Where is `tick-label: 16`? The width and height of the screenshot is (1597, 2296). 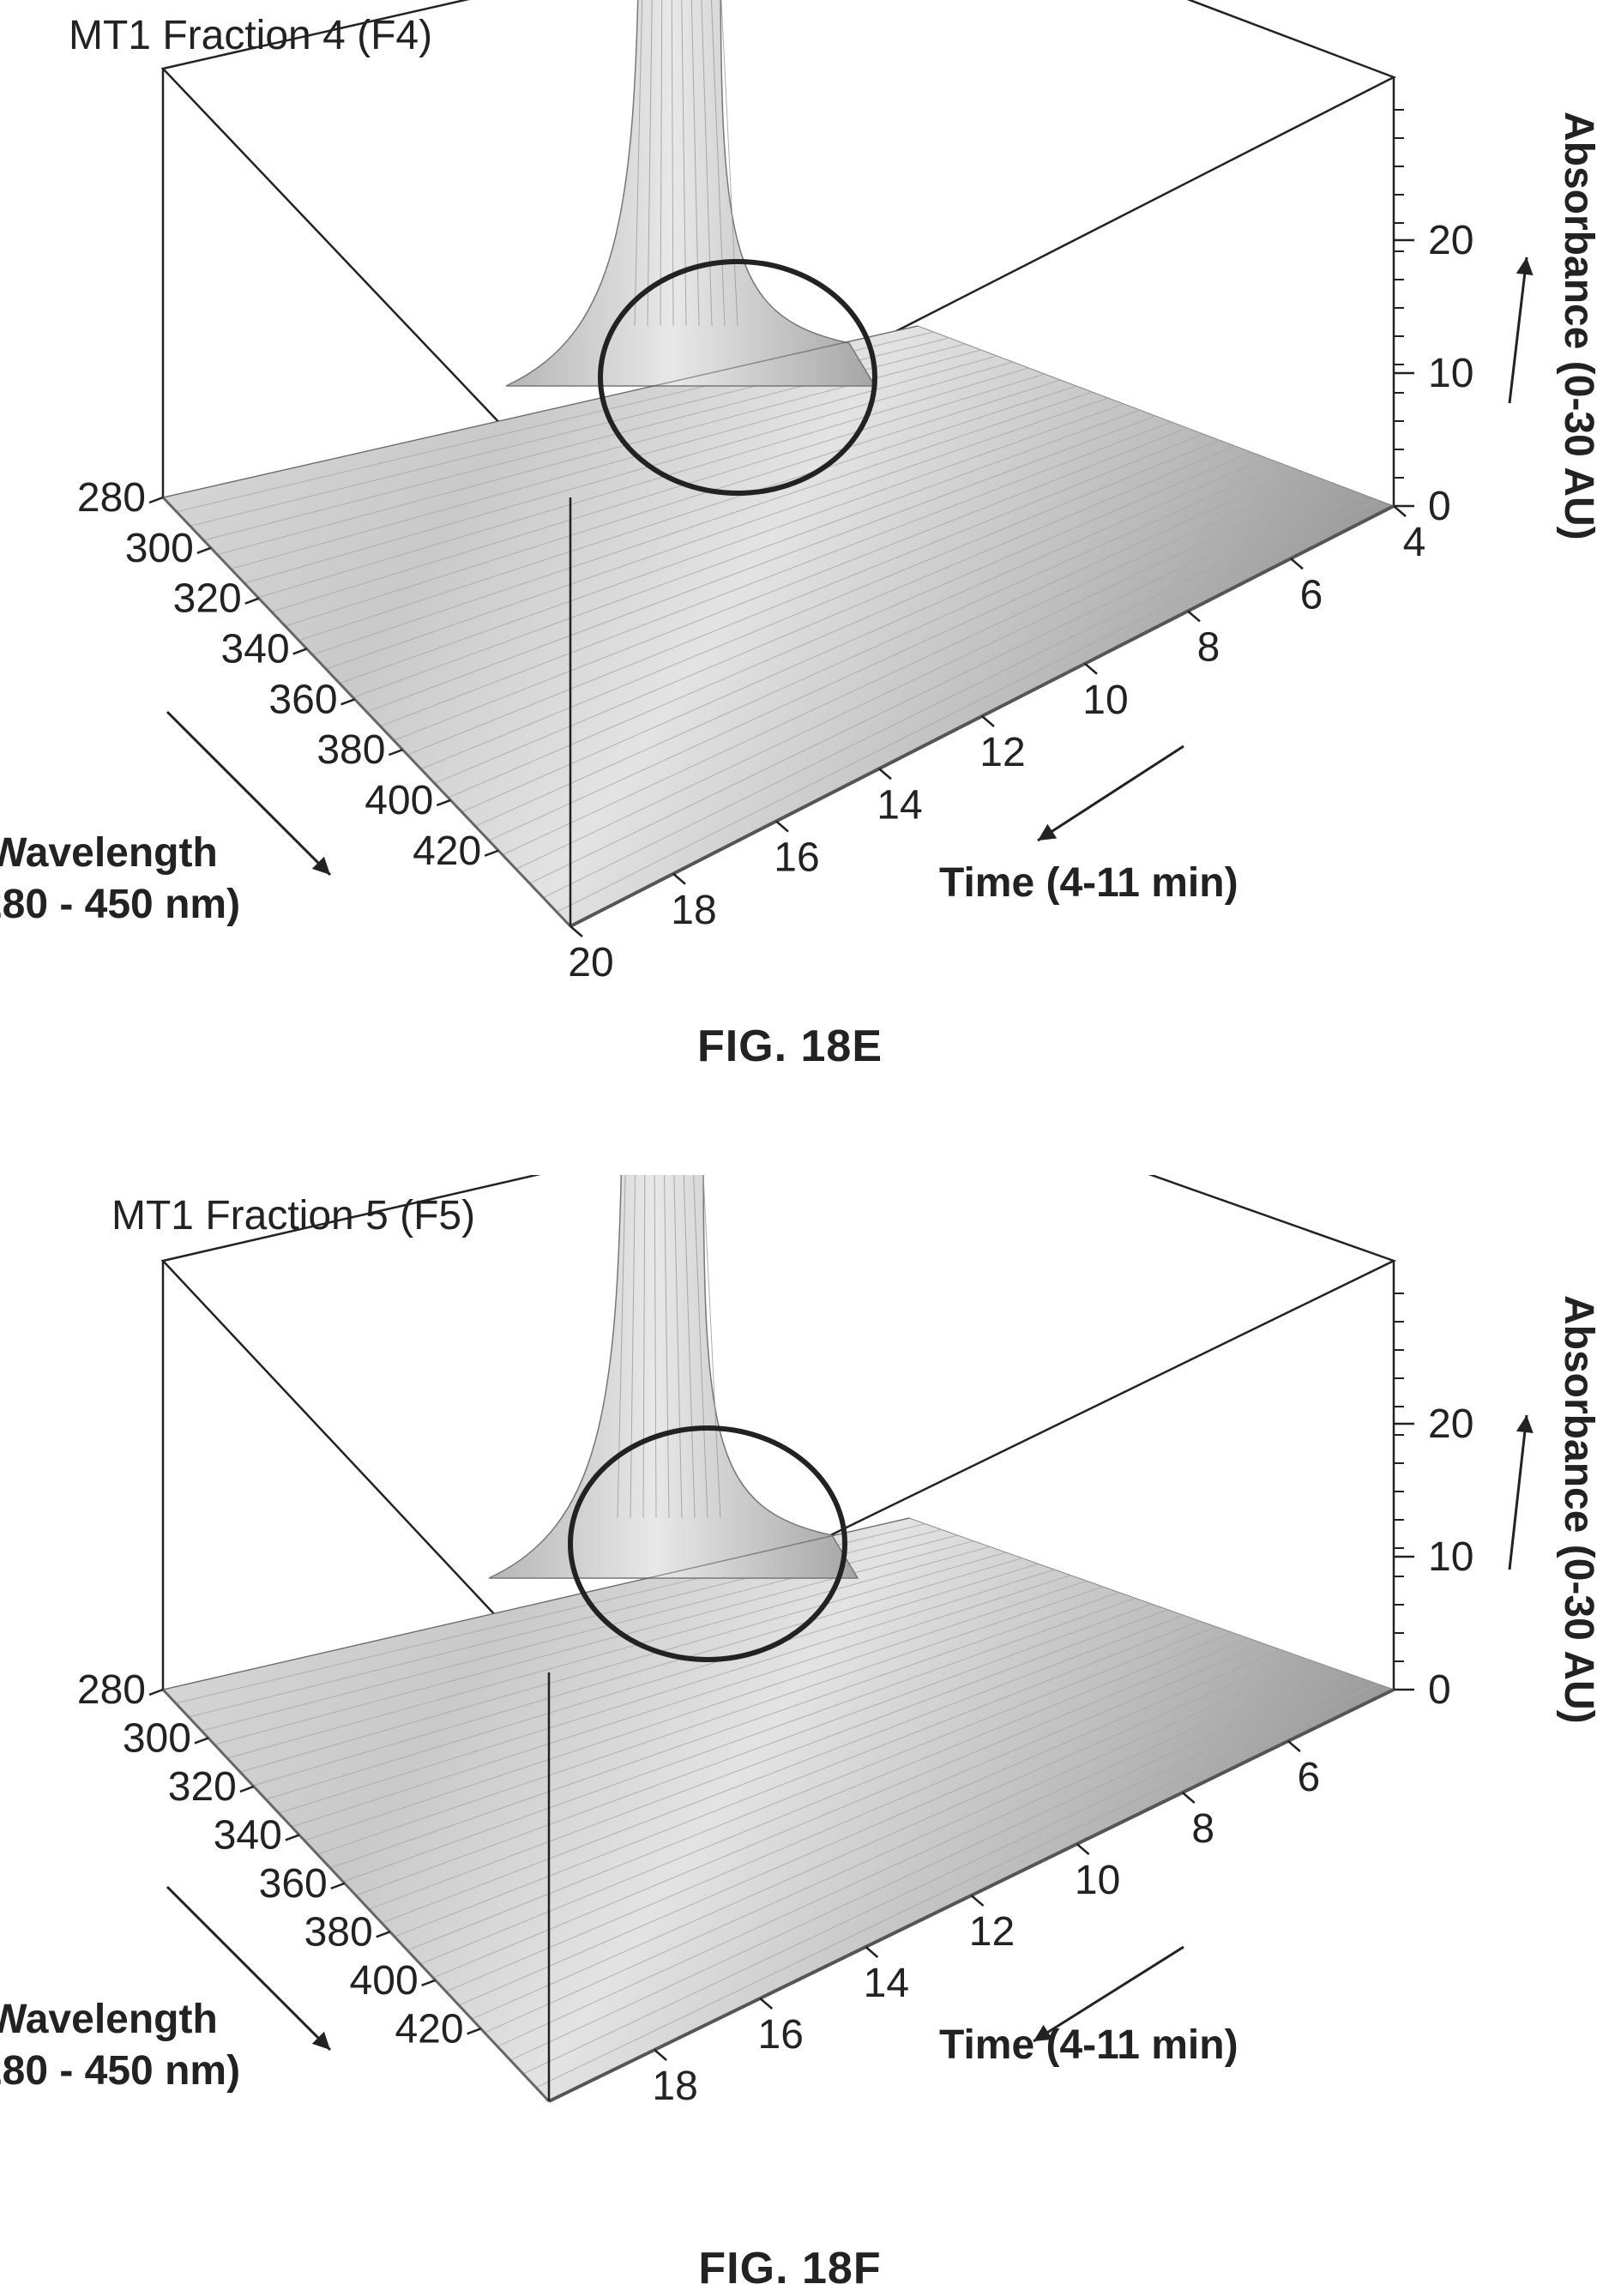
tick-label: 16 is located at coordinates (781, 2035).